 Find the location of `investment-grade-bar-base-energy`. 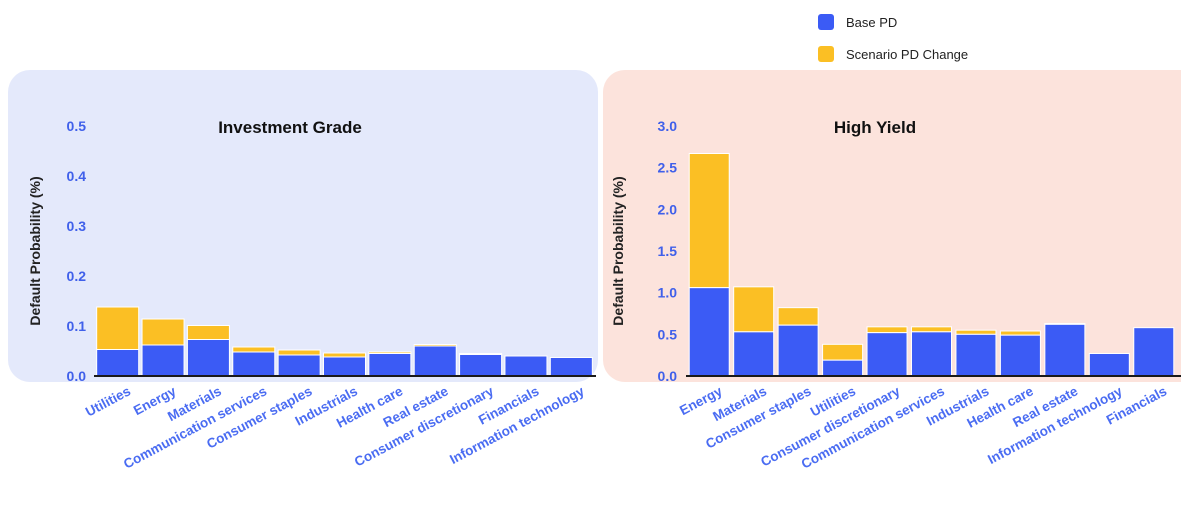

investment-grade-bar-base-energy is located at coordinates (163, 360).